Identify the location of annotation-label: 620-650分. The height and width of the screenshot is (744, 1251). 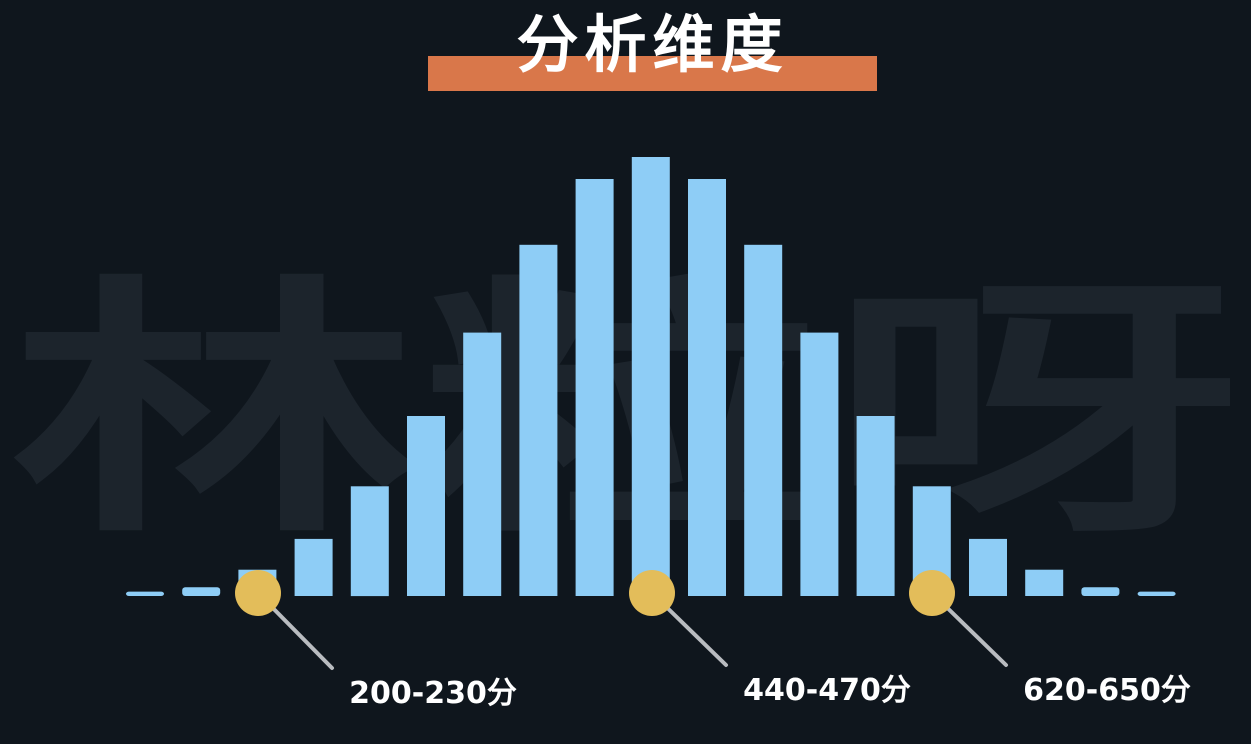
(1107, 690).